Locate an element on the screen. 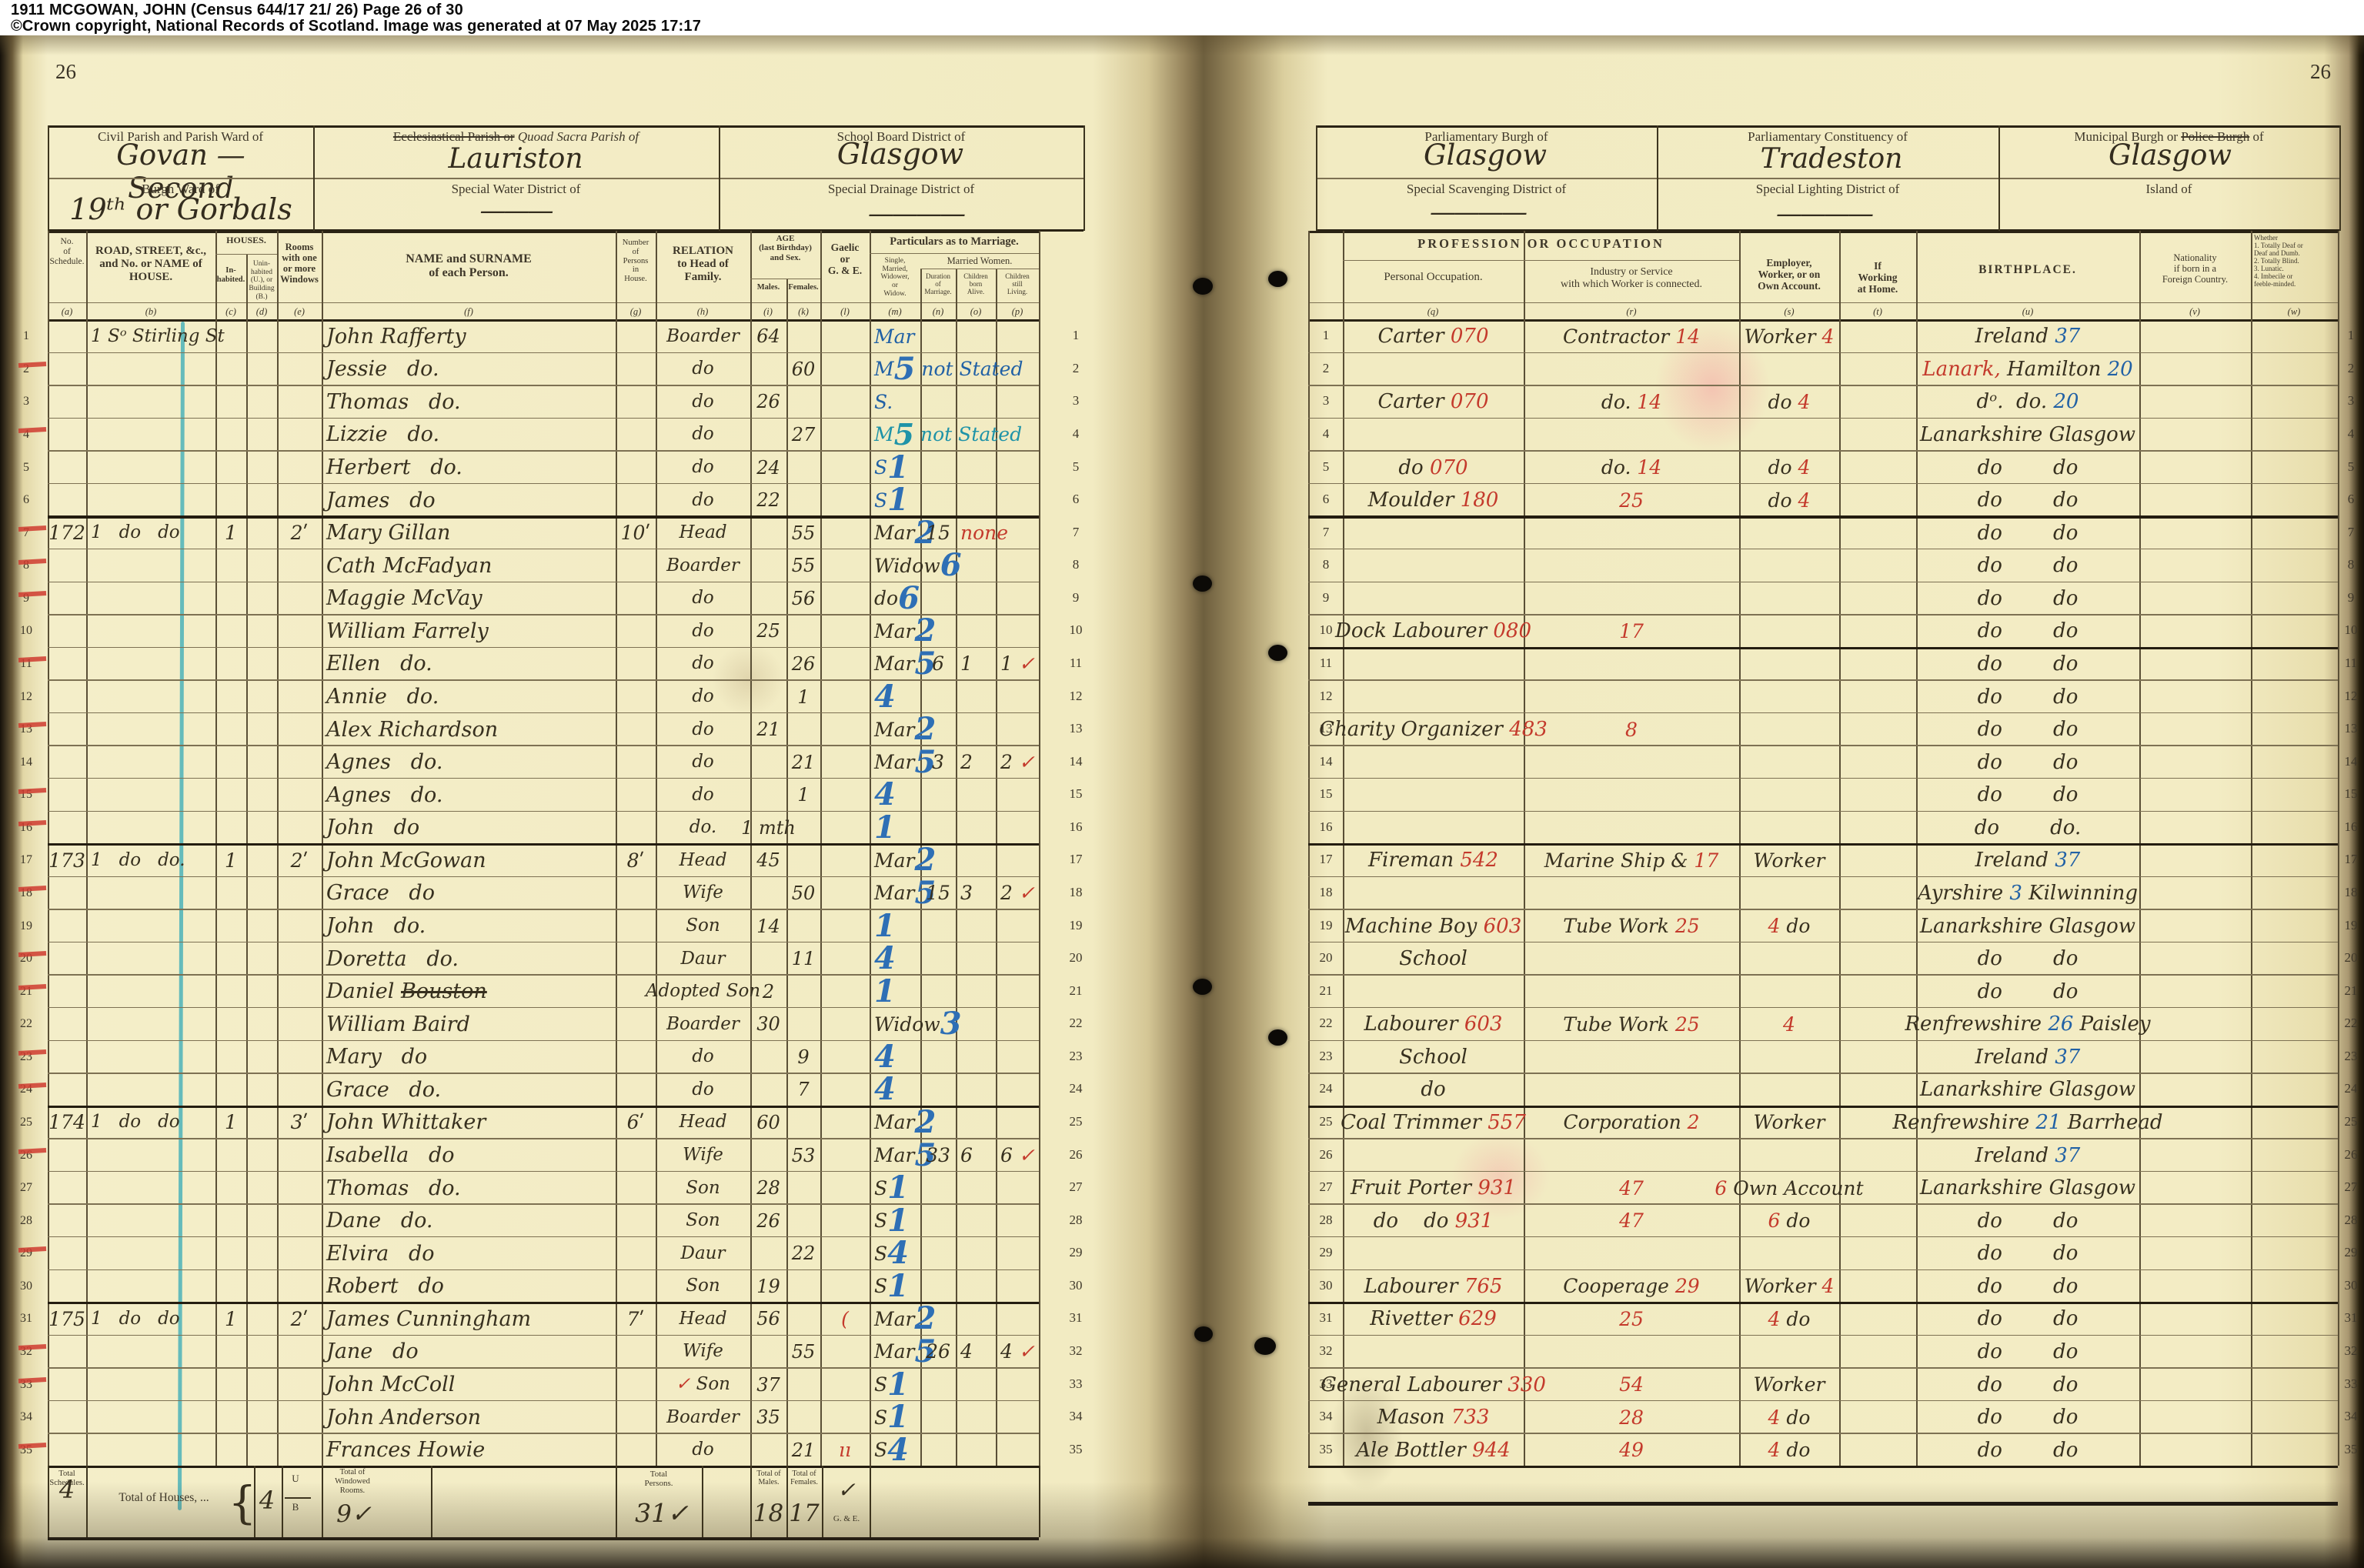  total-persons-value: 31✓ is located at coordinates (662, 1513).